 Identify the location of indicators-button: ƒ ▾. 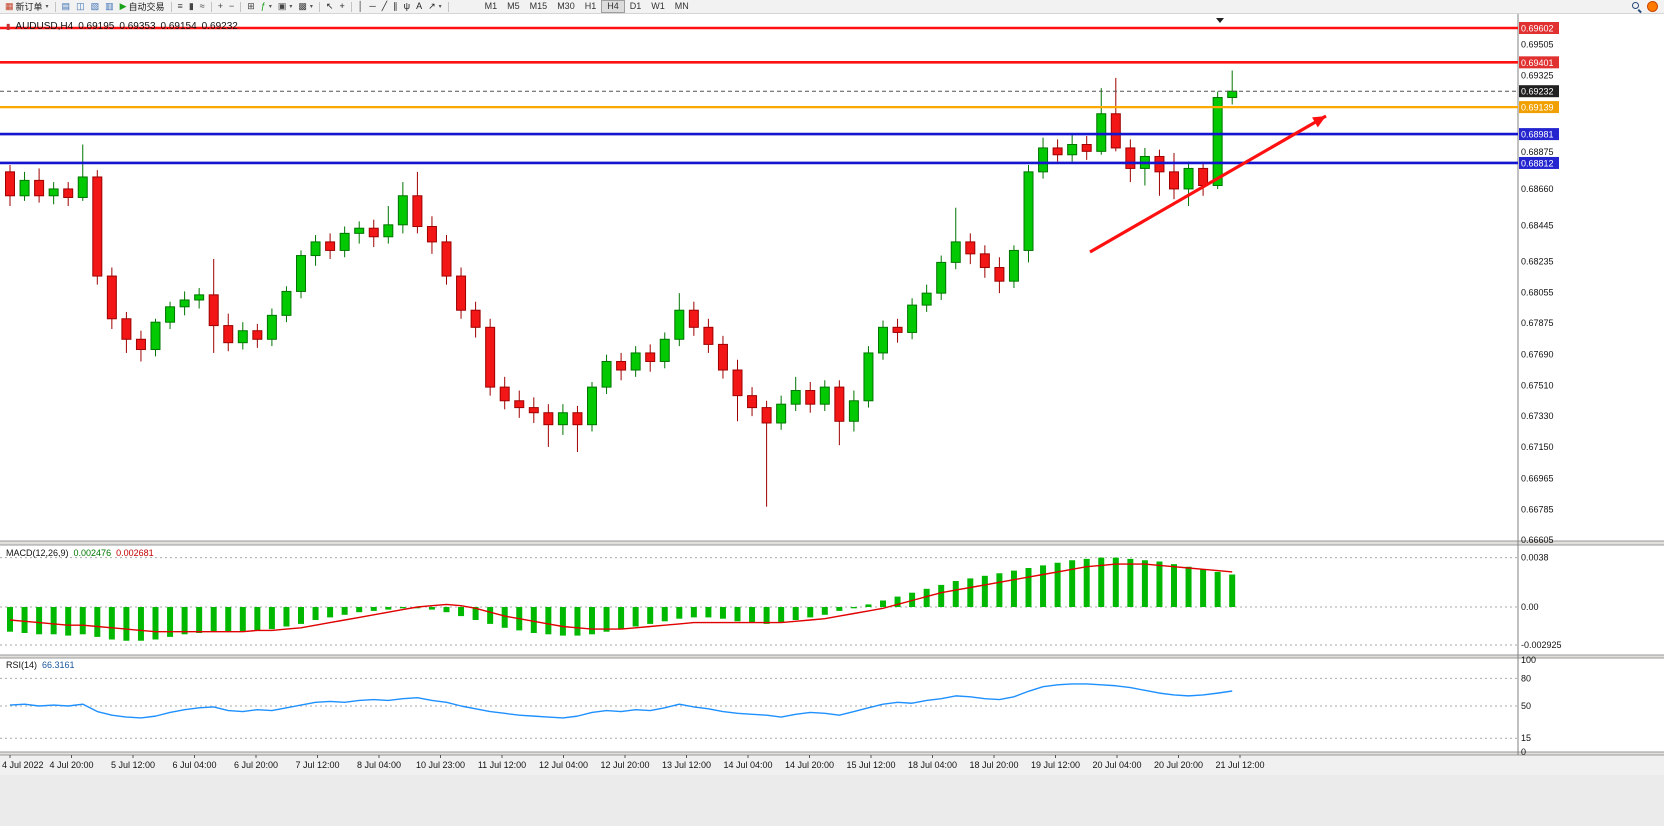
(266, 6).